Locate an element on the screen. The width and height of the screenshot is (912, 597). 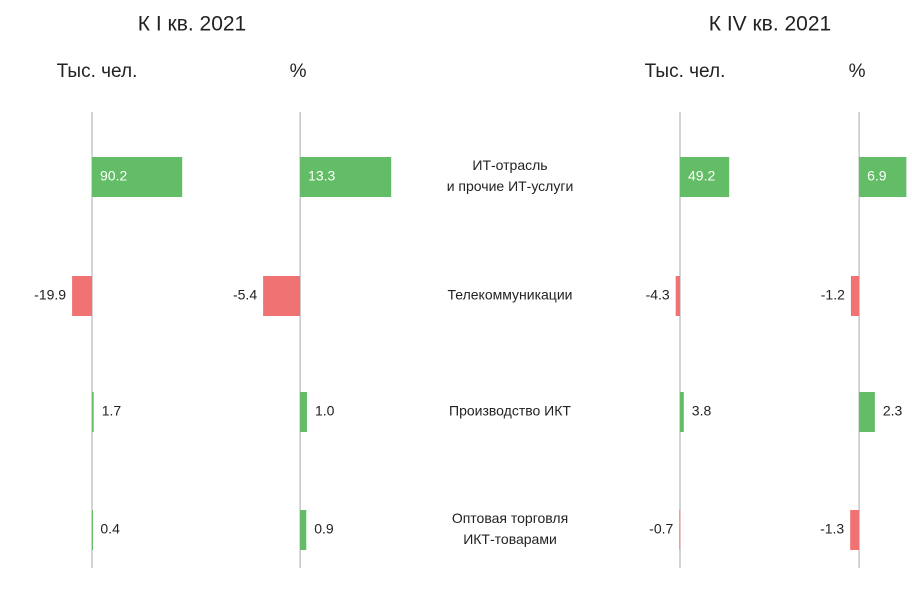
category-label: и прочие ИТ-услуги is located at coordinates (510, 186).